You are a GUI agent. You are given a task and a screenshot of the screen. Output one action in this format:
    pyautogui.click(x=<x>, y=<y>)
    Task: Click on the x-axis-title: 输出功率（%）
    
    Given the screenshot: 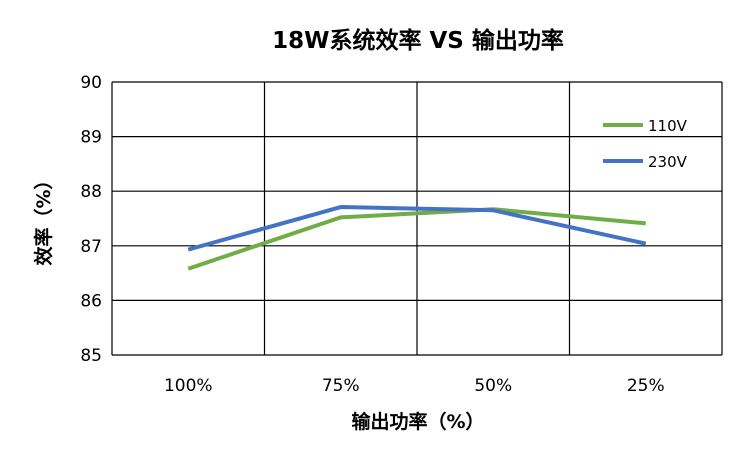 What is the action you would take?
    pyautogui.click(x=417, y=421)
    